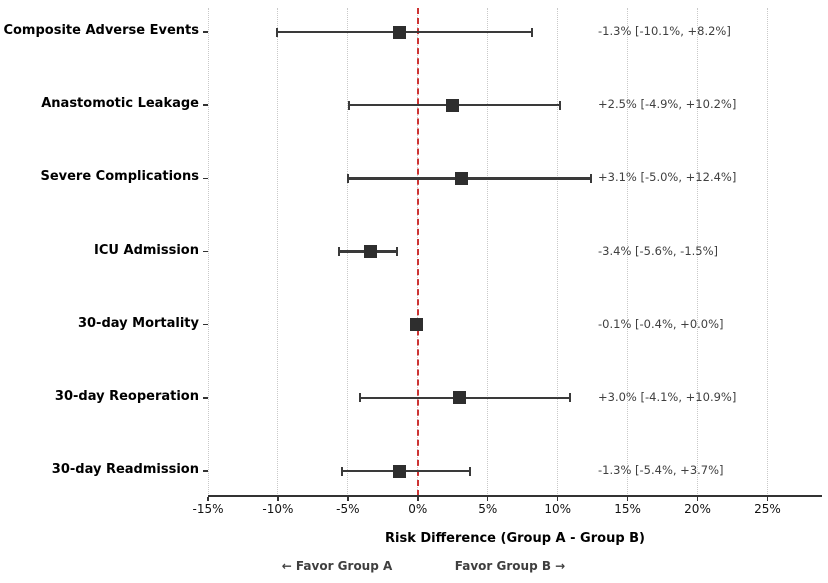  What do you see at coordinates (767, 509) in the screenshot?
I see `x-tick-label: 25%` at bounding box center [767, 509].